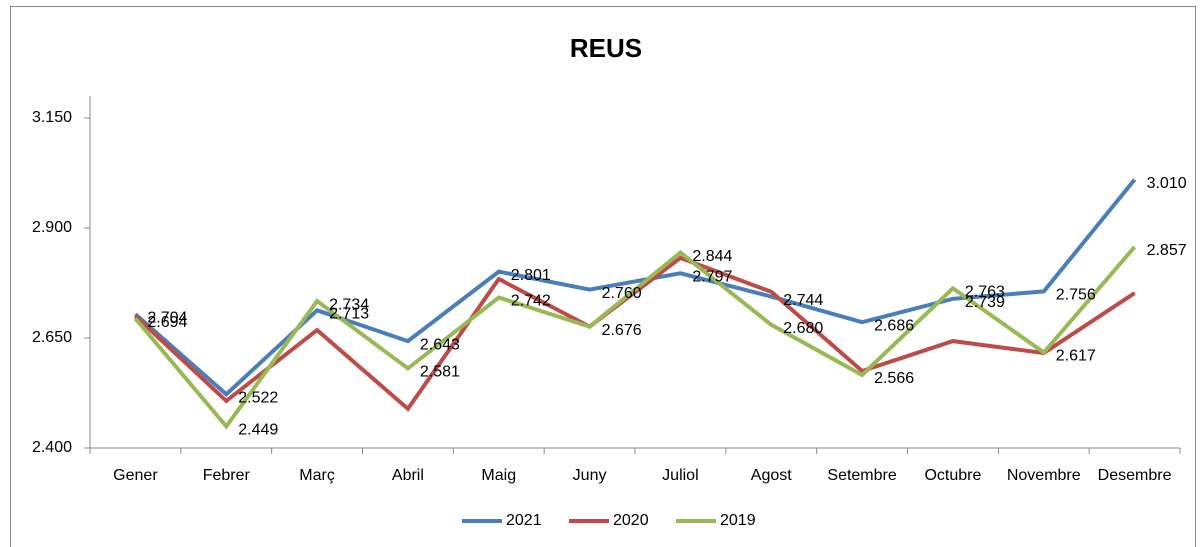  Describe the element at coordinates (803, 328) in the screenshot. I see `data-label: 2.680` at that location.